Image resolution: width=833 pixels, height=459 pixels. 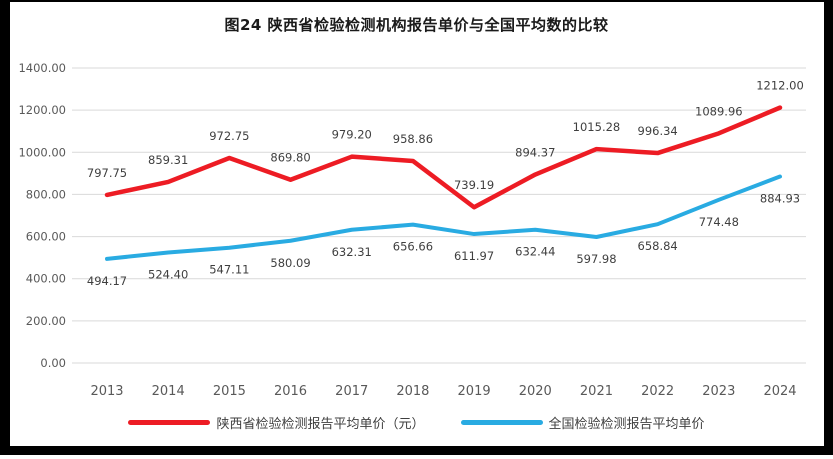 What do you see at coordinates (535, 252) in the screenshot?
I see `data-label: 632.44` at bounding box center [535, 252].